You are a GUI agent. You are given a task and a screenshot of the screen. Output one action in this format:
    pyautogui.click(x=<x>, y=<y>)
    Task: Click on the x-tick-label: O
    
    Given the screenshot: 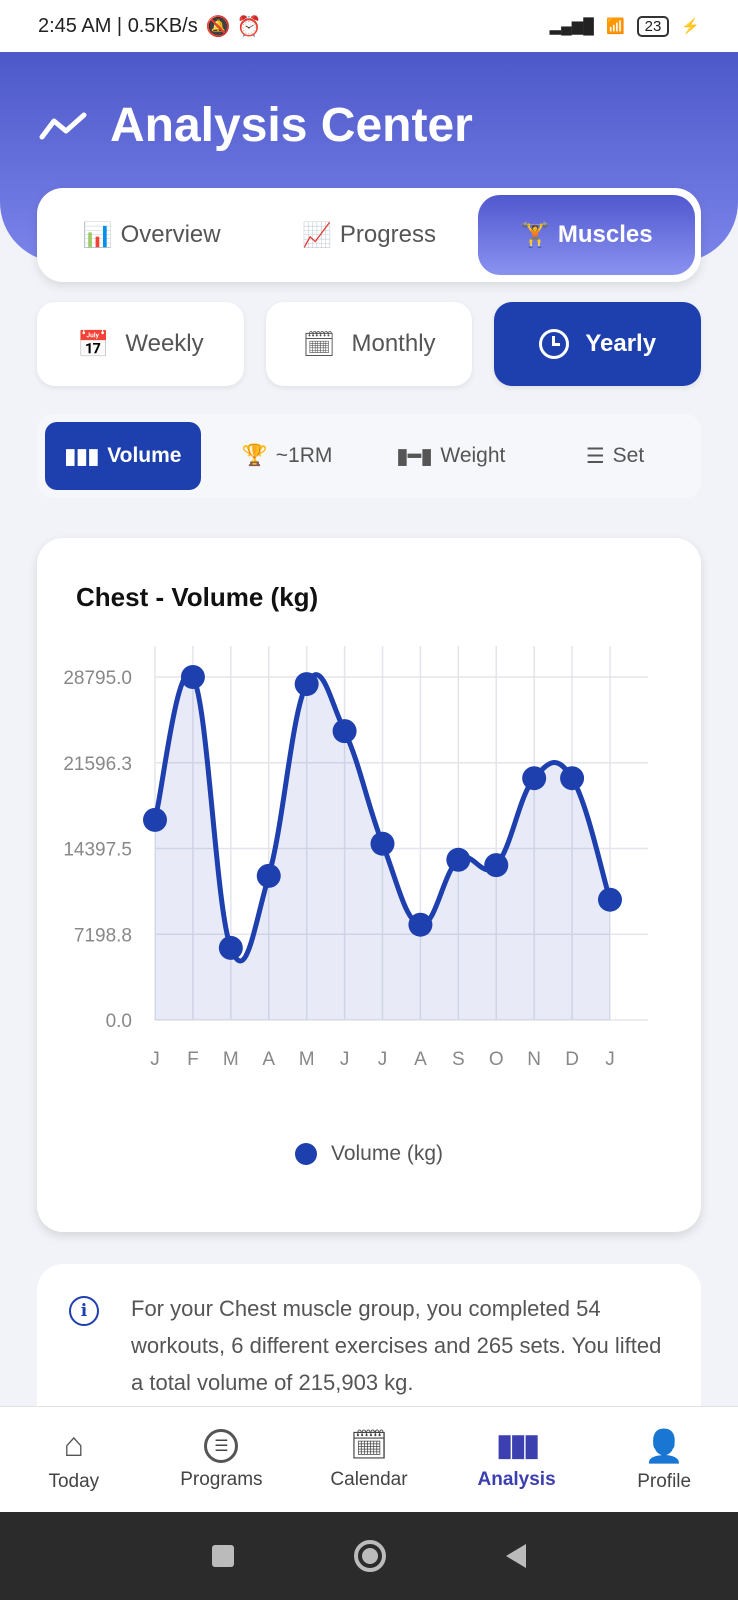 What is the action you would take?
    pyautogui.click(x=496, y=1059)
    